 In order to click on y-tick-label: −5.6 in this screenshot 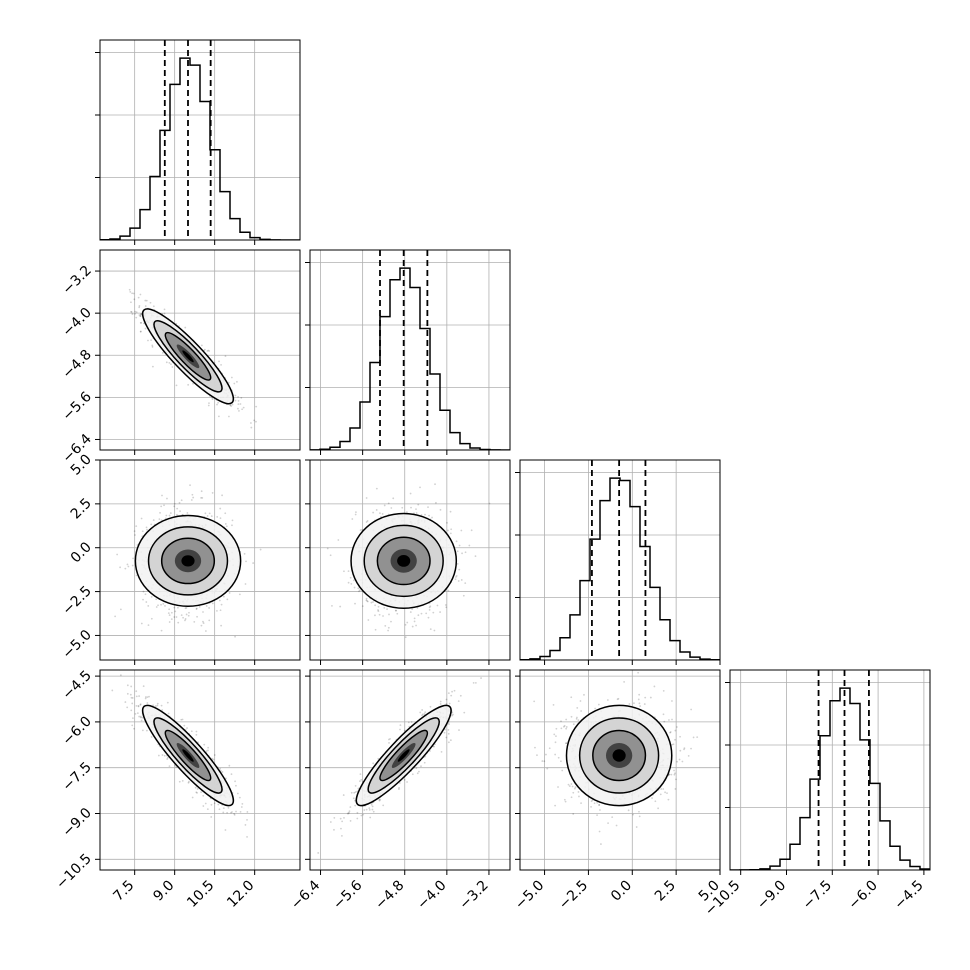, I will do `click(76, 406)`.